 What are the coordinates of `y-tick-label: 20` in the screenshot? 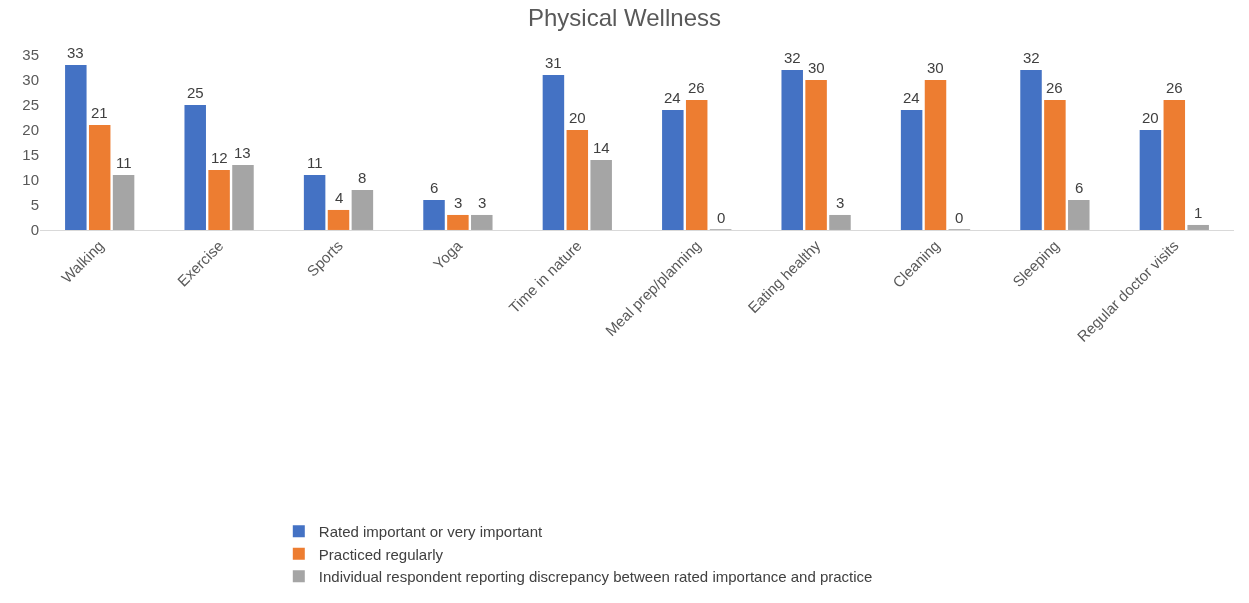 It's located at (30, 130).